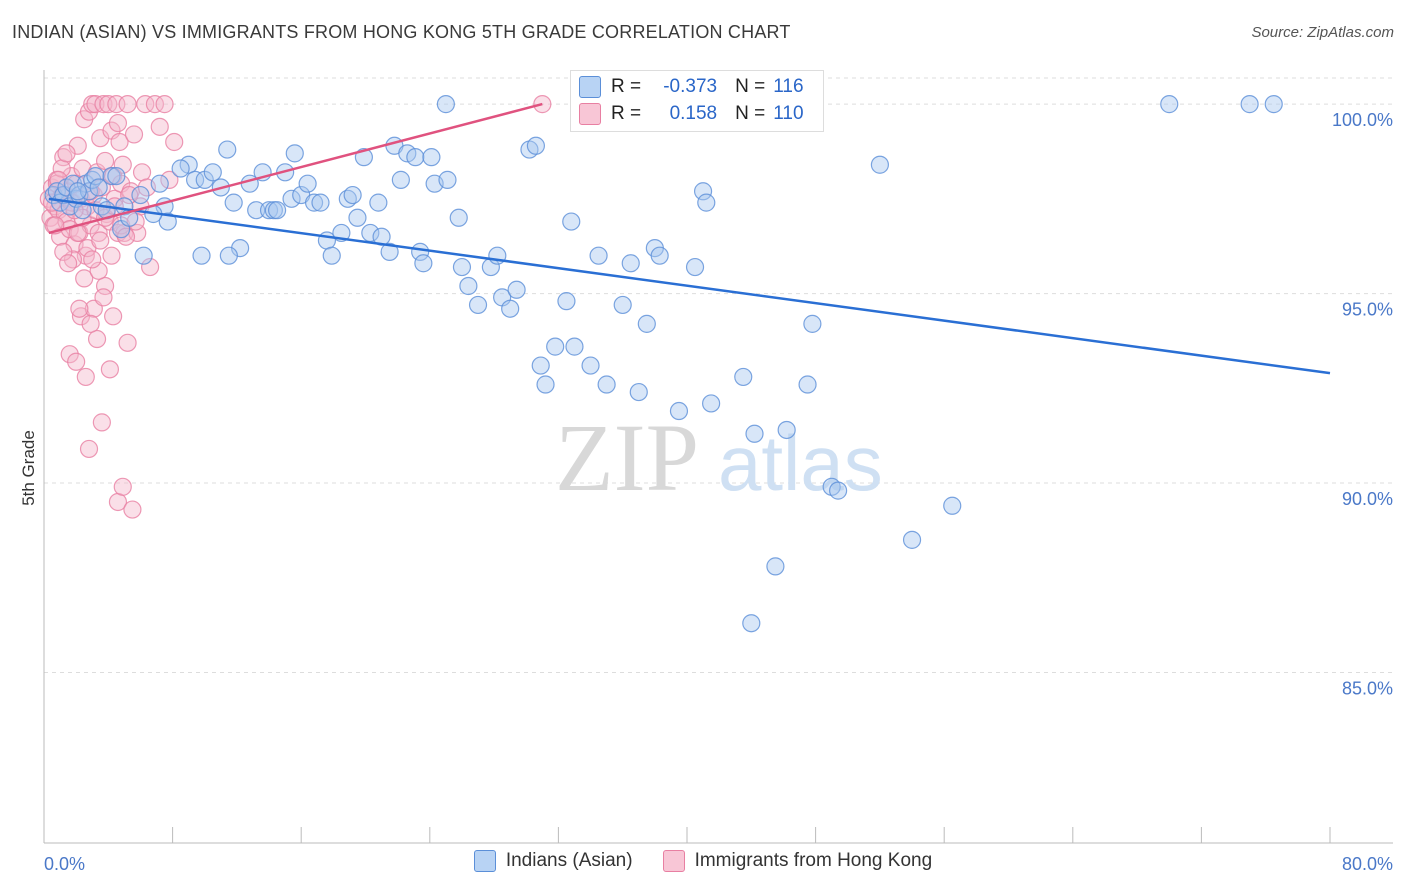  Describe the element at coordinates (626, 86) in the screenshot. I see `legend-r-label: R =` at that location.